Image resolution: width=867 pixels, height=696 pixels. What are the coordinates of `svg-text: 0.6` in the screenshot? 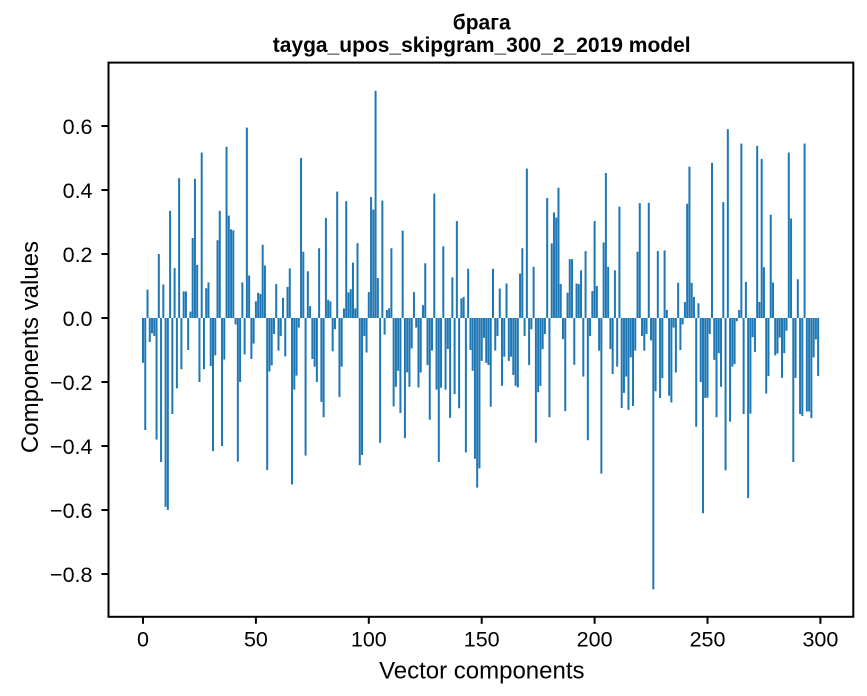 It's located at (78, 127).